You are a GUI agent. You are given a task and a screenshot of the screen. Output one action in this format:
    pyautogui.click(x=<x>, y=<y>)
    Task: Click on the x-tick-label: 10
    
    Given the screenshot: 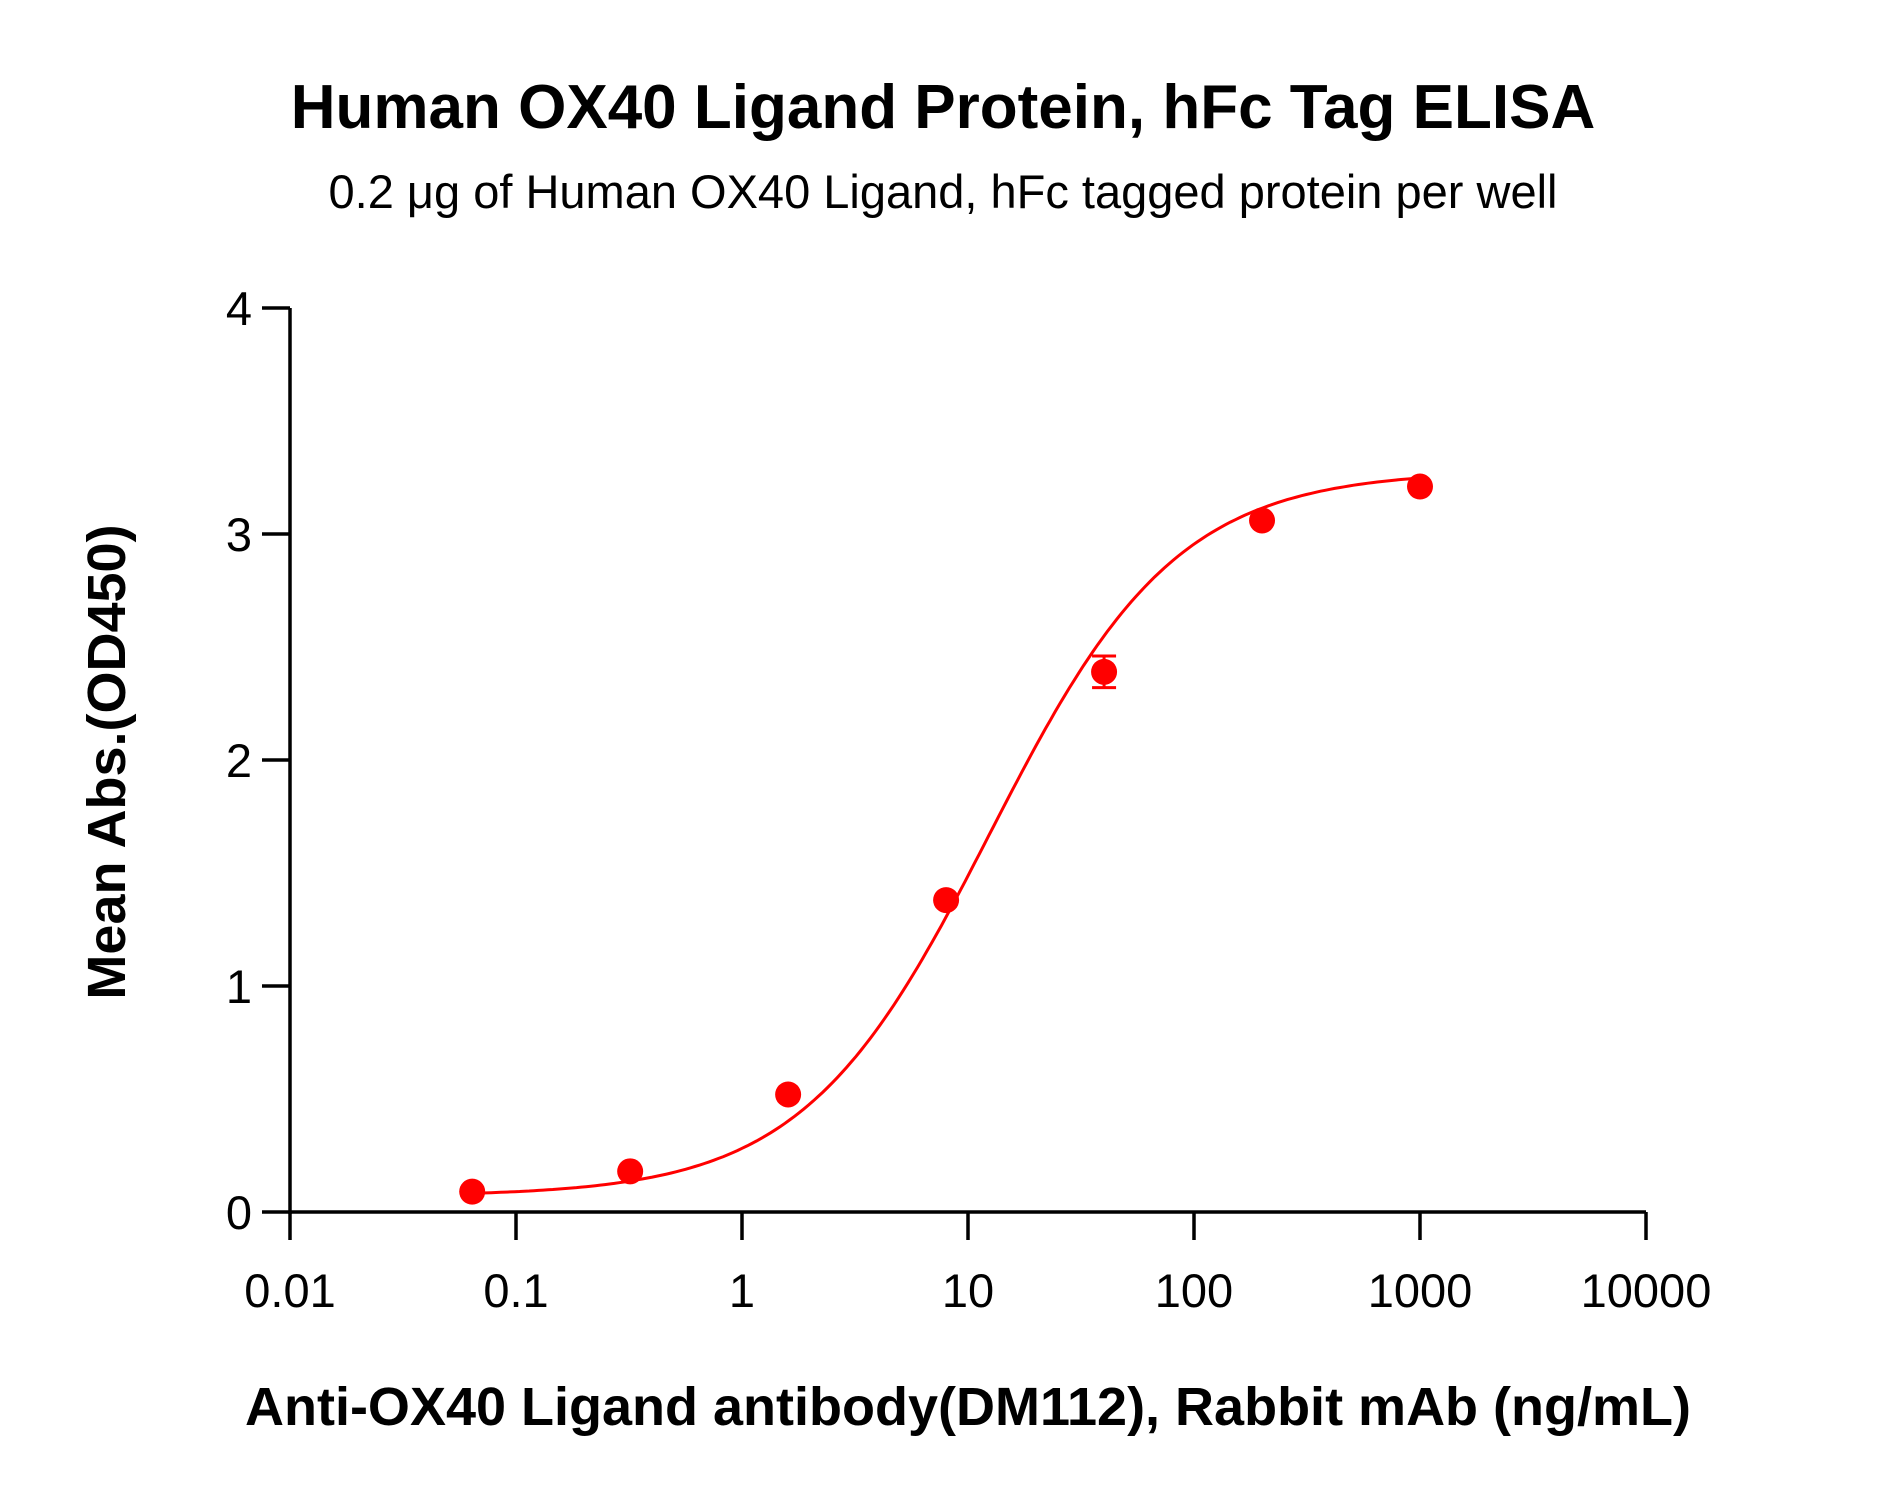 What is the action you would take?
    pyautogui.click(x=968, y=1290)
    